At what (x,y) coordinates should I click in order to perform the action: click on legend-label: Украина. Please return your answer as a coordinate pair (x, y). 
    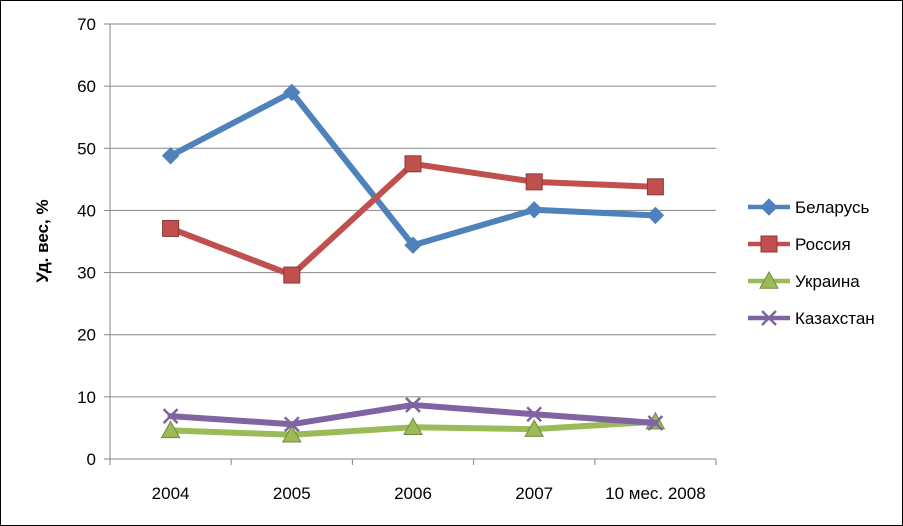
    Looking at the image, I should click on (827, 281).